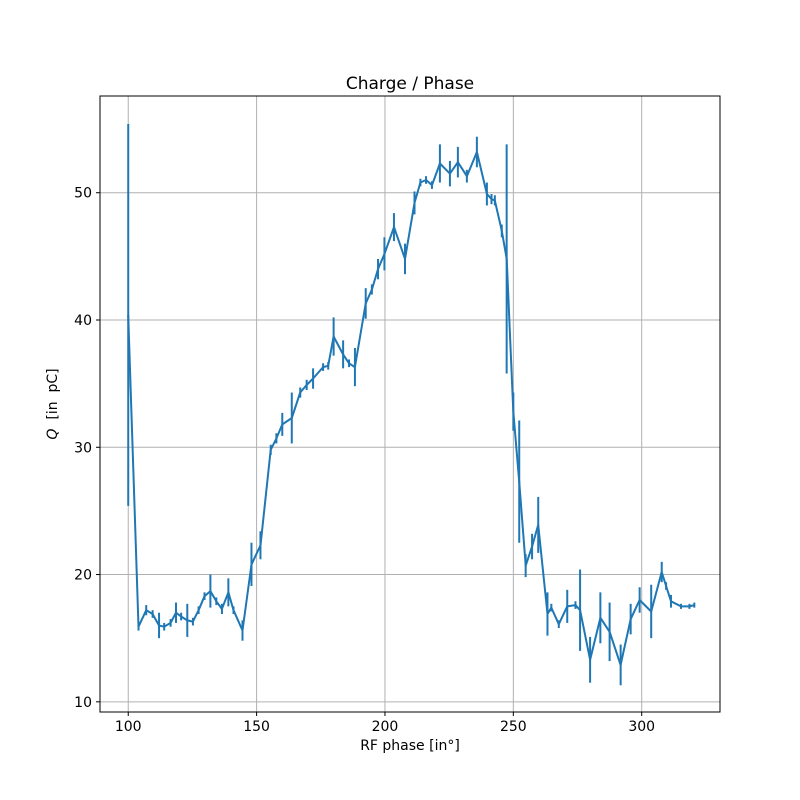 The width and height of the screenshot is (800, 800). Describe the element at coordinates (410, 746) in the screenshot. I see `x-axis-label: RF phase [in°]` at that location.